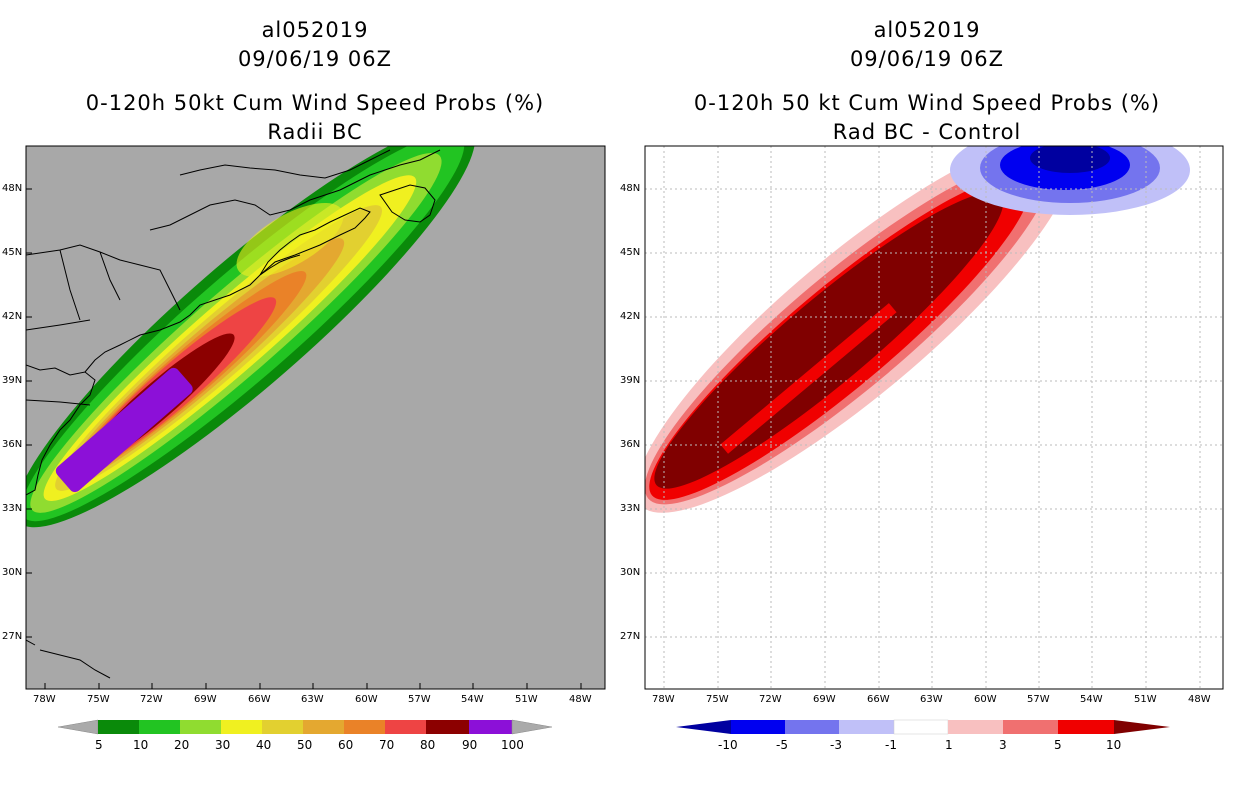  Describe the element at coordinates (223, 745) in the screenshot. I see `colorbar-label: 30` at that location.